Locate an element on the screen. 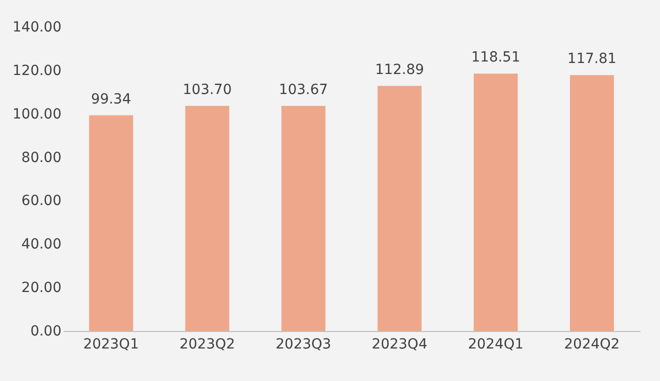  data-label: 99.34 is located at coordinates (111, 99).